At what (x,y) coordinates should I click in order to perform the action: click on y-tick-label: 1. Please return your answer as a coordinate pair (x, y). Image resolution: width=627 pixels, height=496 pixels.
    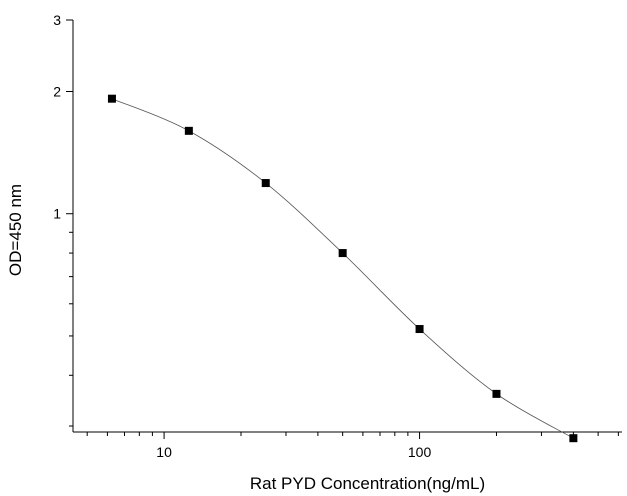
    Looking at the image, I should click on (57, 214).